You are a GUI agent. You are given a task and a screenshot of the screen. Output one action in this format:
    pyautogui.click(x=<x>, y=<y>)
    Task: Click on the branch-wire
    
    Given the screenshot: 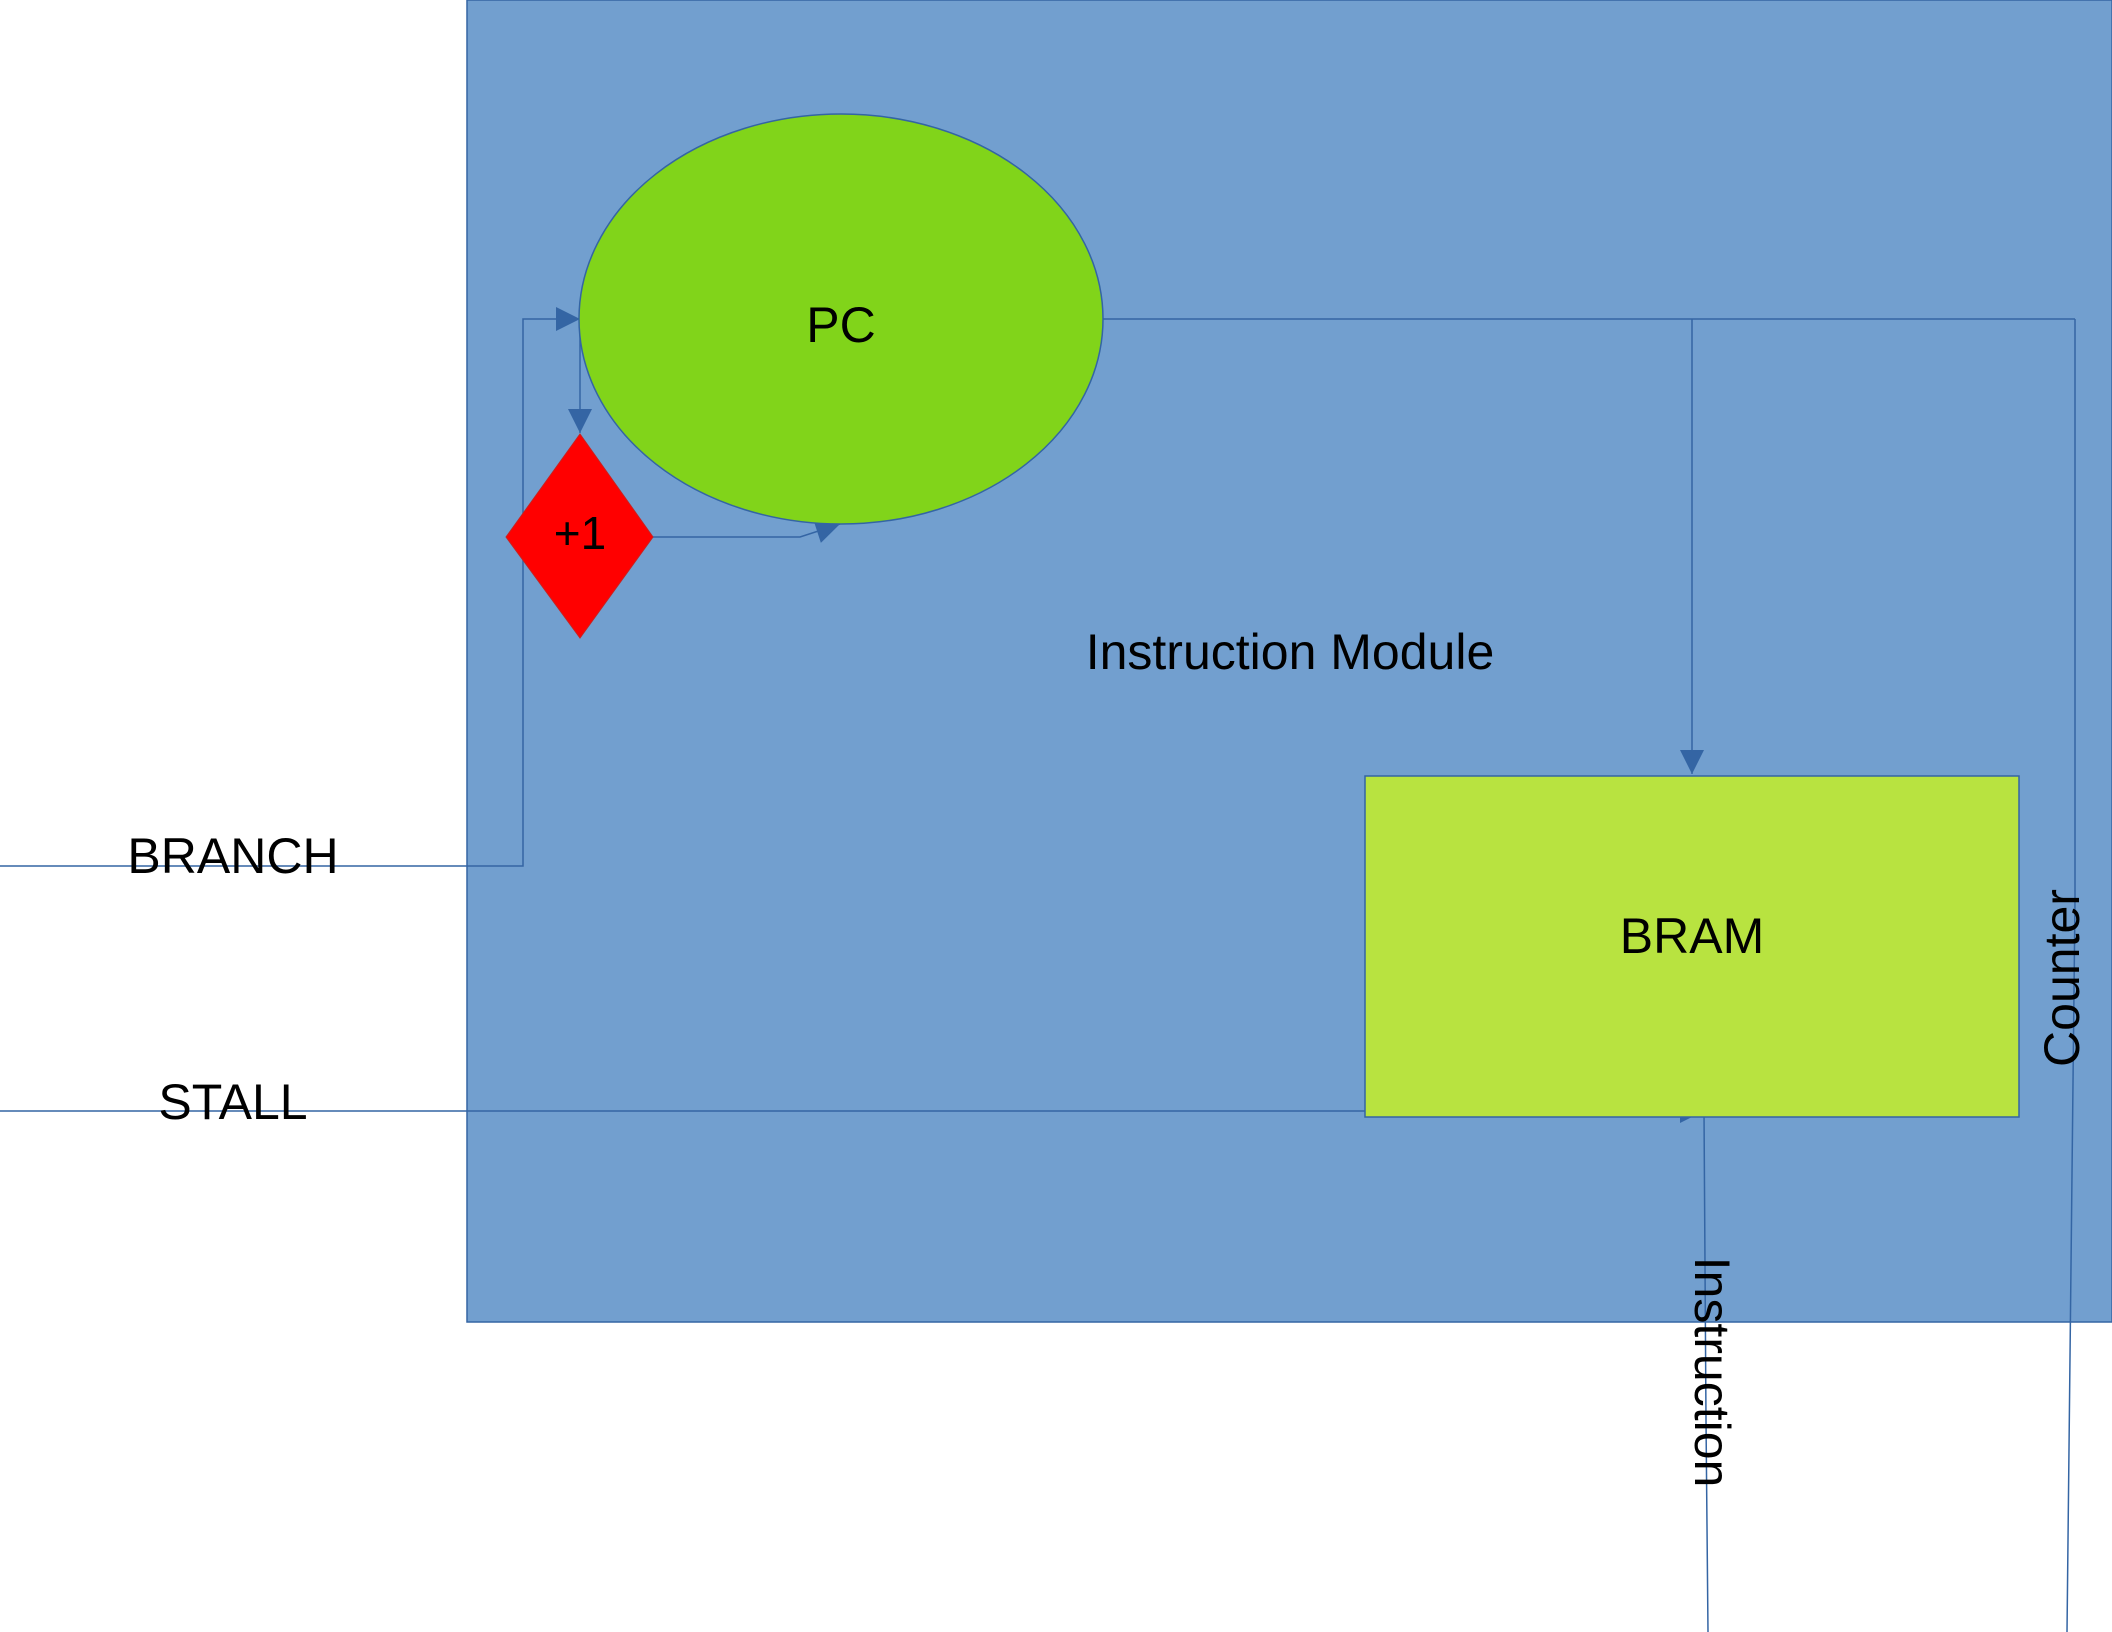 What is the action you would take?
    pyautogui.click(x=290, y=587)
    